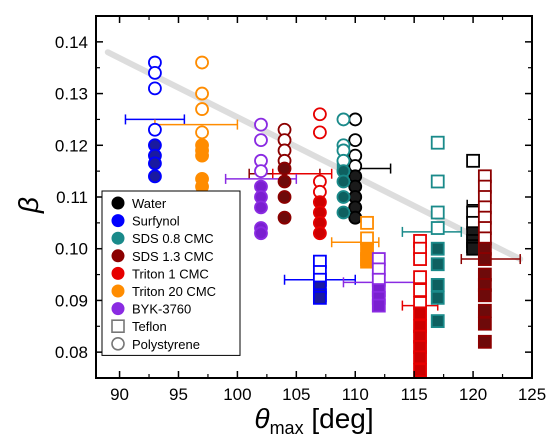 This screenshot has width=547, height=435. What do you see at coordinates (532, 394) in the screenshot?
I see `x-tick-label: 125` at bounding box center [532, 394].